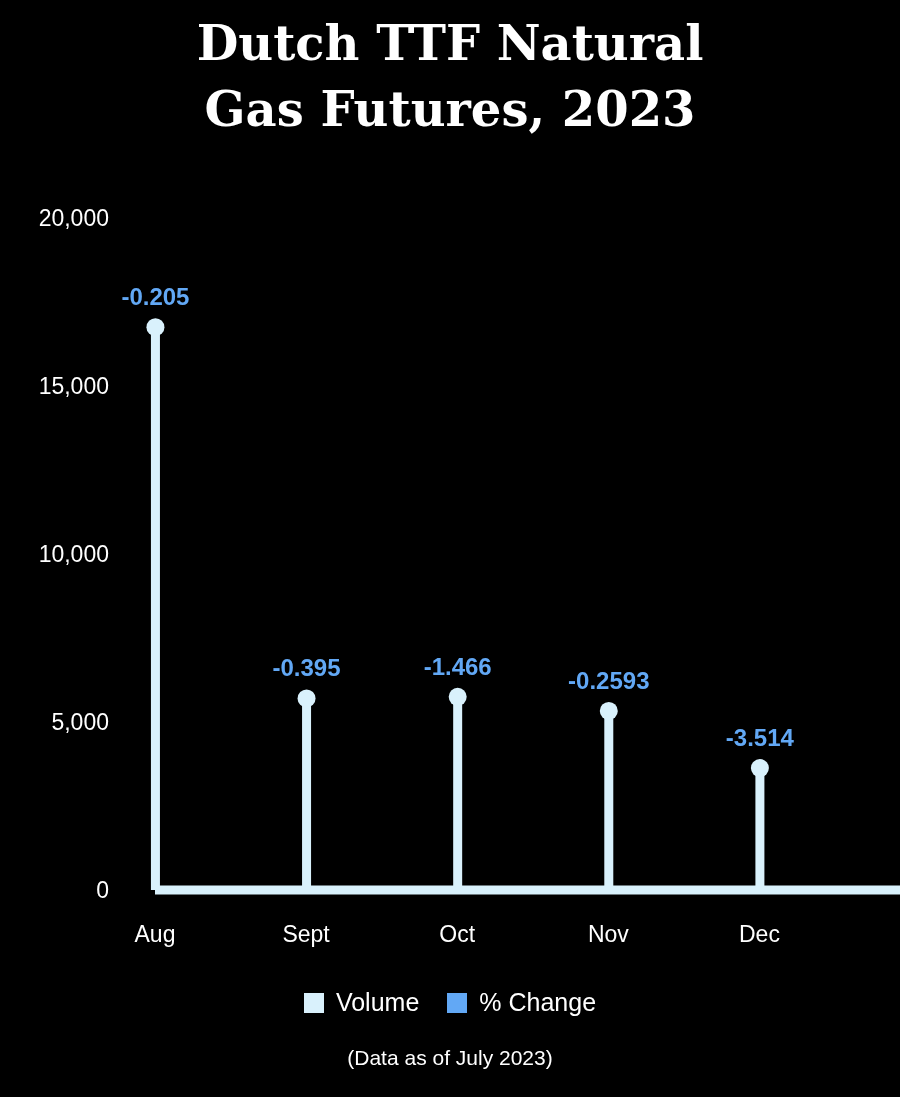 This screenshot has width=900, height=1097. I want to click on text: -0.395, so click(306, 668).